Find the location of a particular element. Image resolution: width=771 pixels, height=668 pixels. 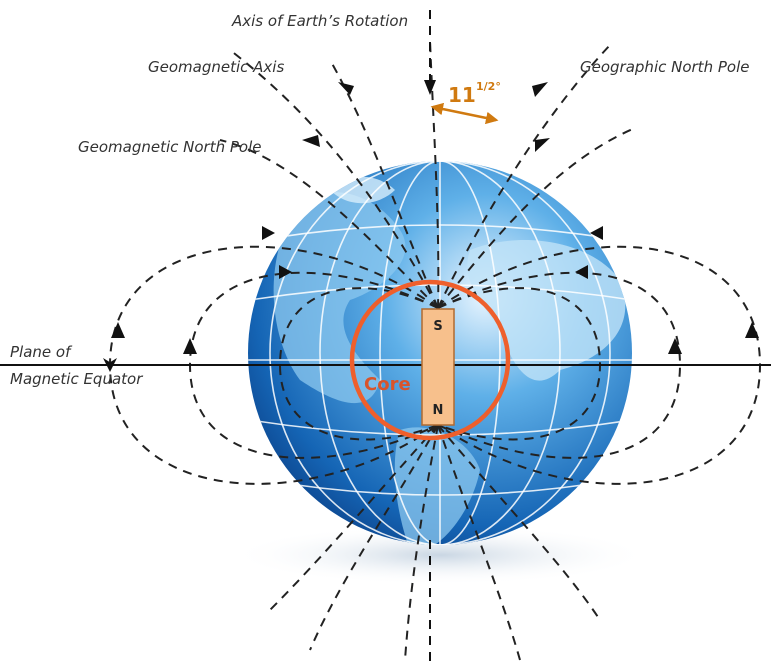

core-circle is located at coordinates (430, 360).